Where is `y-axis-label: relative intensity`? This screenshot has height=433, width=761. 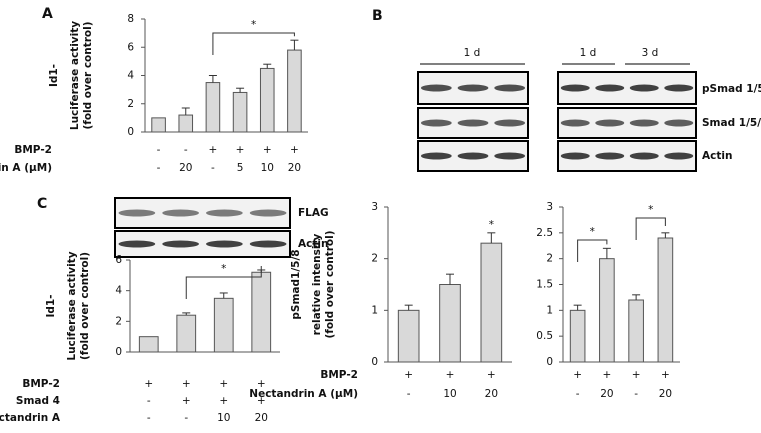
y-axis-label: relative intensity is located at coordinates (317, 285).